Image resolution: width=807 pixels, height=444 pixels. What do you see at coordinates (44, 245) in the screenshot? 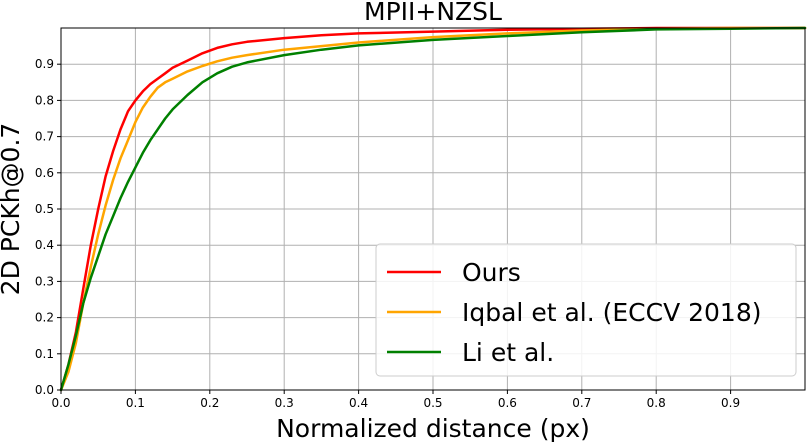
I see `y-tick-label: 0.4` at bounding box center [44, 245].